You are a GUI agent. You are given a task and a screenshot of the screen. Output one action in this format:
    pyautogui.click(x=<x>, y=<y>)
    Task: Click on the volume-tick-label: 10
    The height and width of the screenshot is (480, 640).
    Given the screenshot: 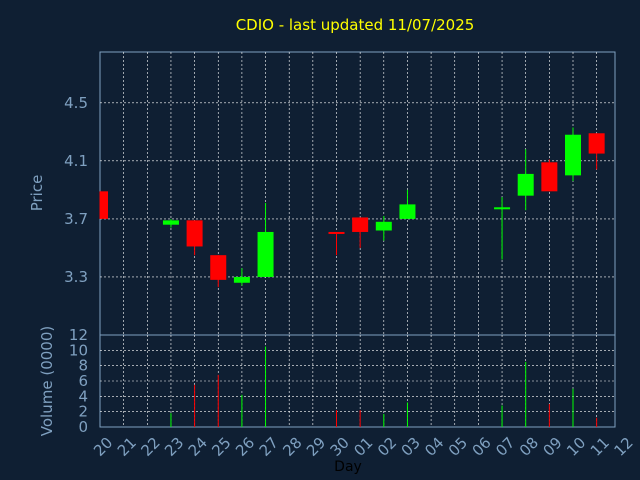 What is the action you would take?
    pyautogui.click(x=78, y=350)
    